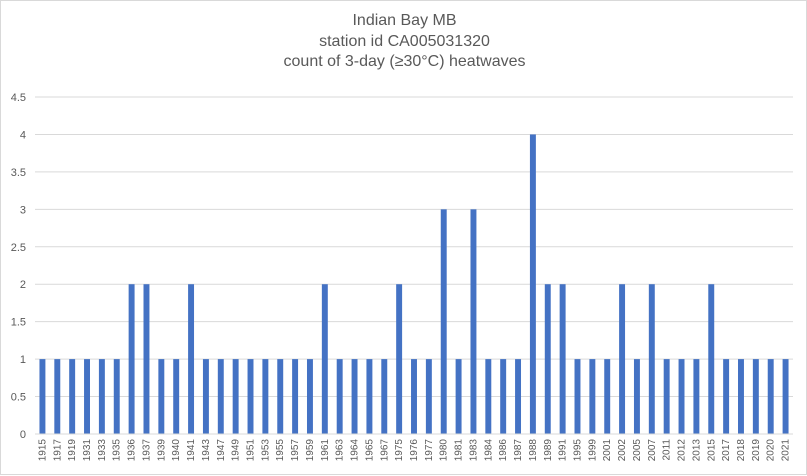 The width and height of the screenshot is (807, 476). I want to click on x-tick-label: 2001, so click(607, 450).